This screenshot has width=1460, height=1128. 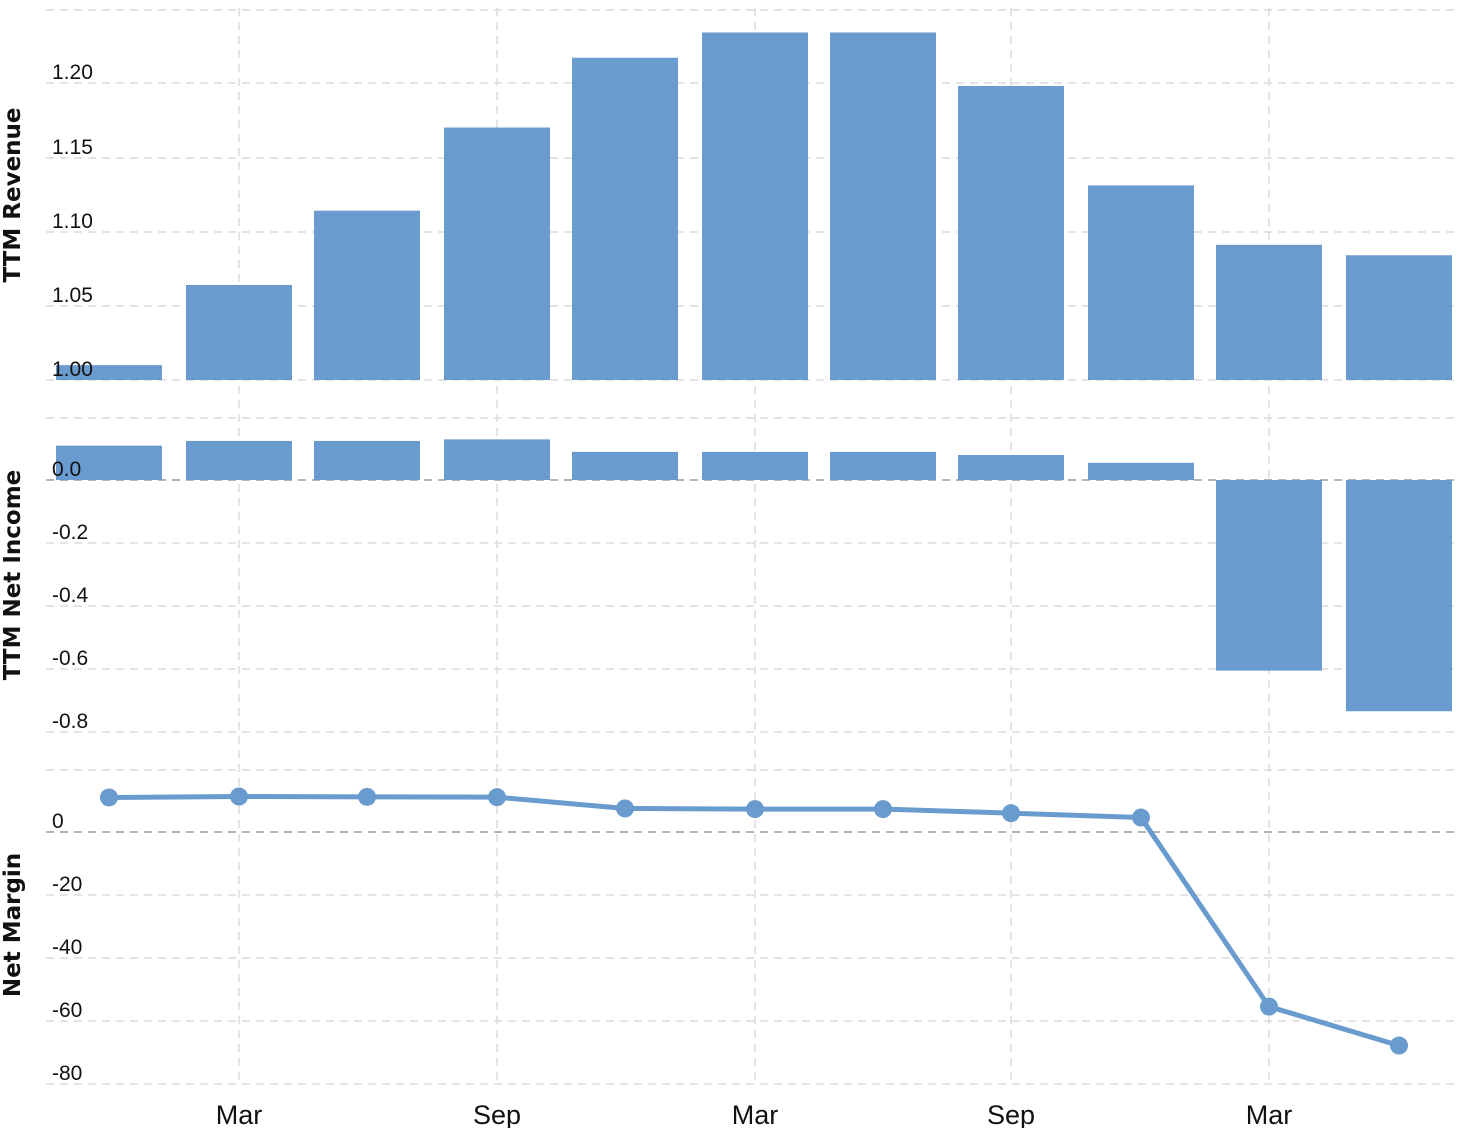 I want to click on x-axis-tick-labels: Mar Sep Mar Sep Mar, so click(x=754, y=1114).